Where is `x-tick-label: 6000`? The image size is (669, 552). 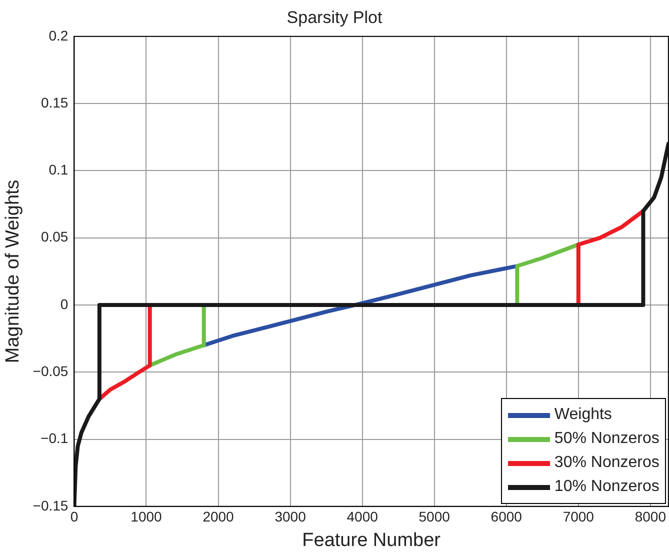 x-tick-label: 6000 is located at coordinates (506, 516).